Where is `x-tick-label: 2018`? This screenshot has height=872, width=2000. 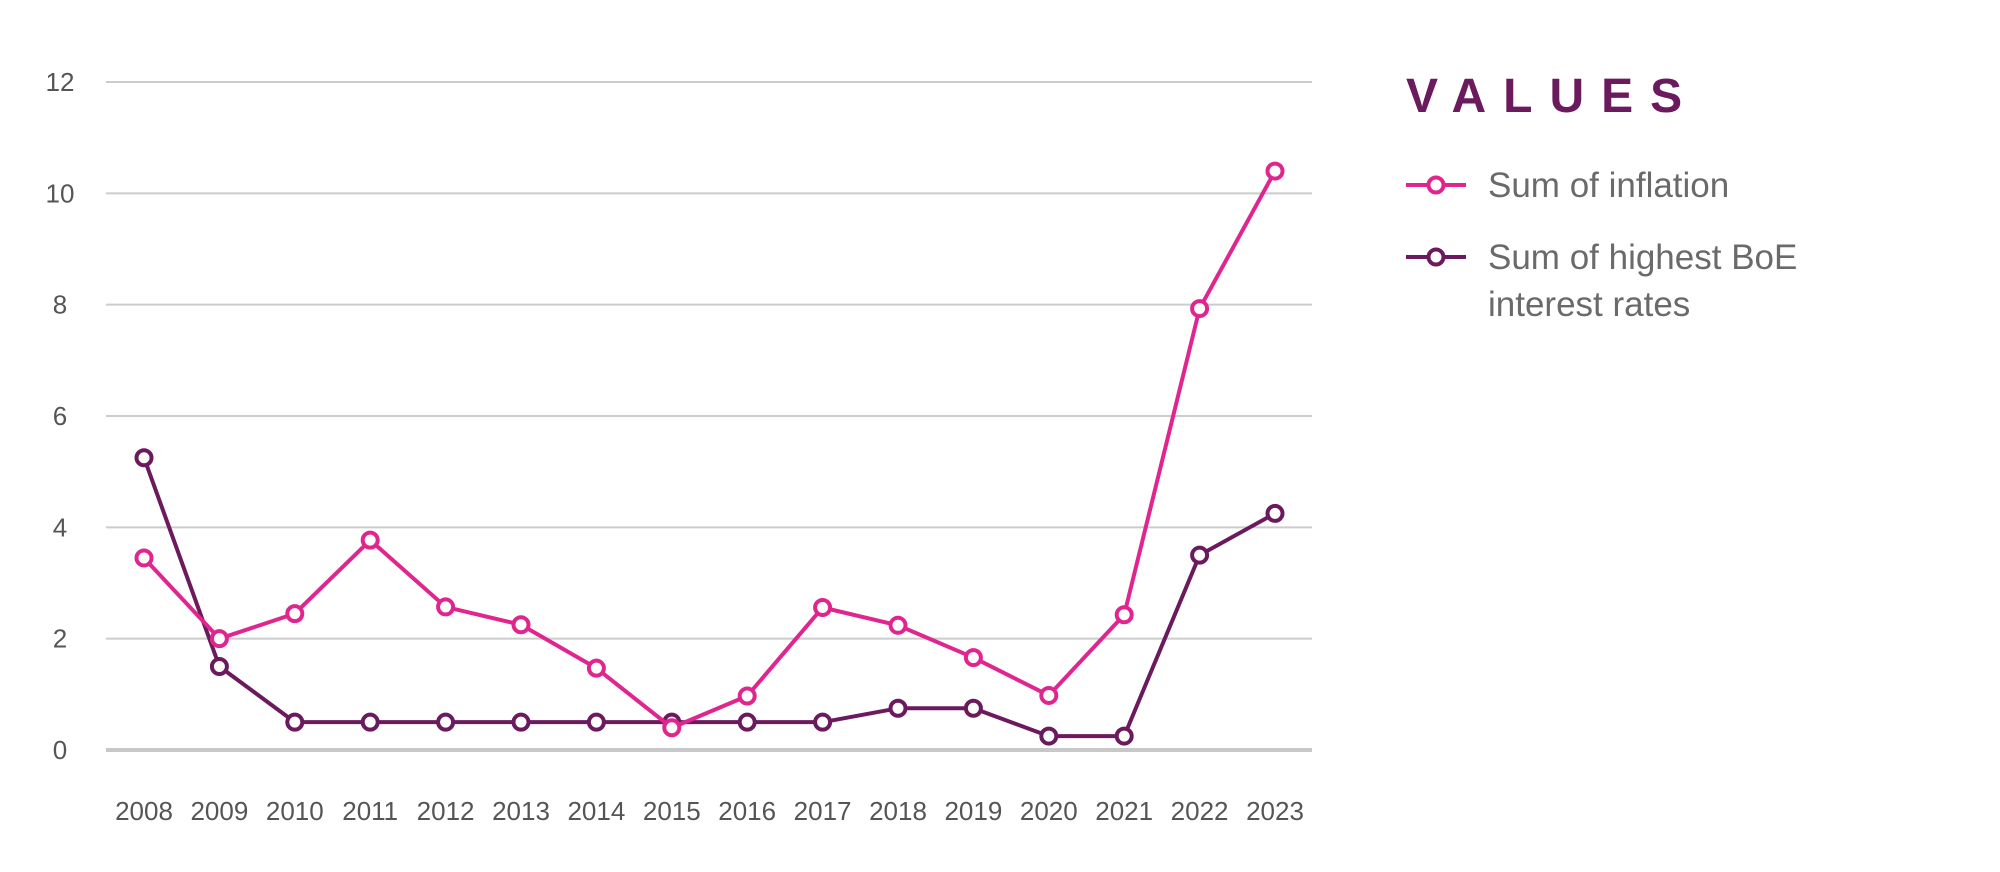 x-tick-label: 2018 is located at coordinates (898, 811).